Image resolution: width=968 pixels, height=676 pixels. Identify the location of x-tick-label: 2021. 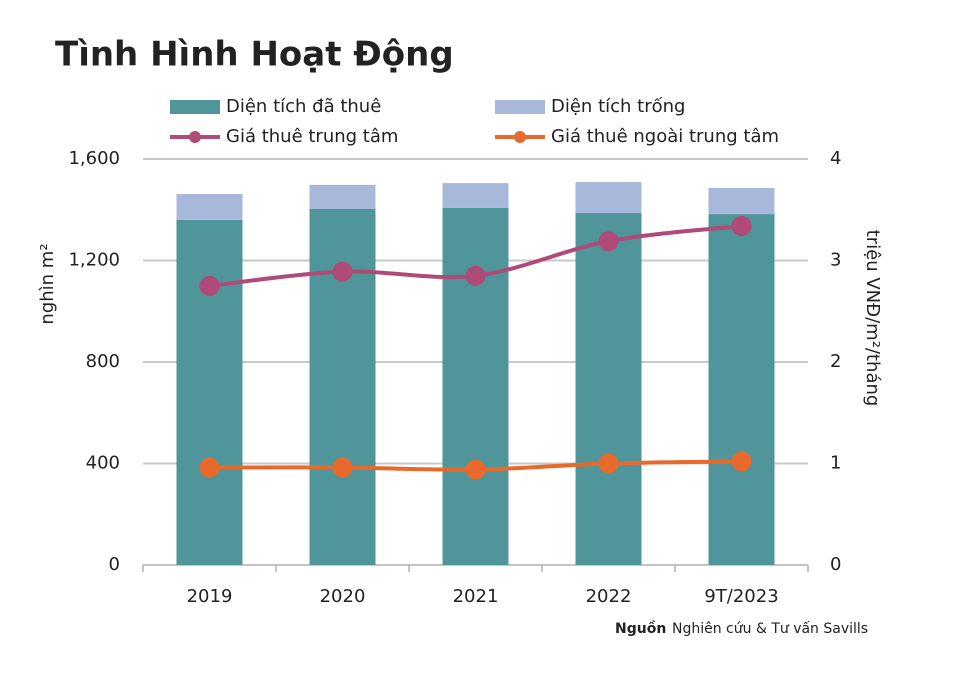
(476, 596).